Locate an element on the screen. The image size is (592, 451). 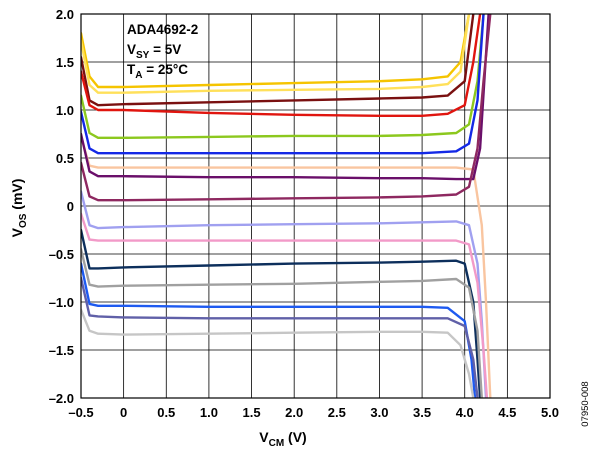
y-tick-labels: 2.0 1.5 1.0 0.5 0 –0.5 –1.0 –1.5 –2.0 is located at coordinates (61, 206).